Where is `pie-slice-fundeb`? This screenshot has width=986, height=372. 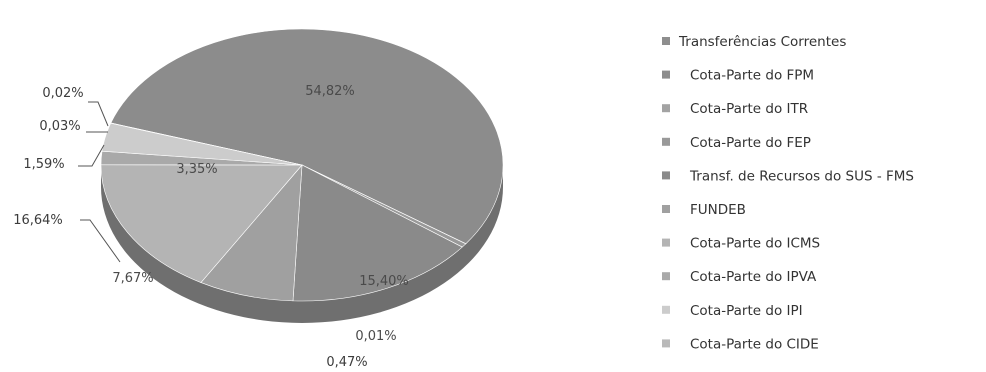 pie-slice-fundeb is located at coordinates (251, 233).